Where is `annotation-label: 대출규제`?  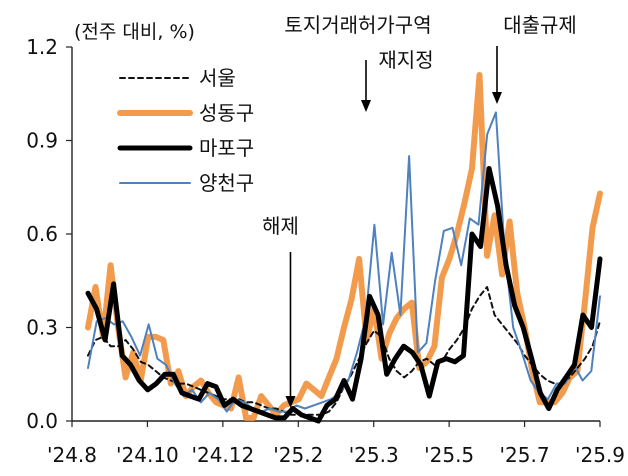 annotation-label: 대출규제 is located at coordinates (540, 25).